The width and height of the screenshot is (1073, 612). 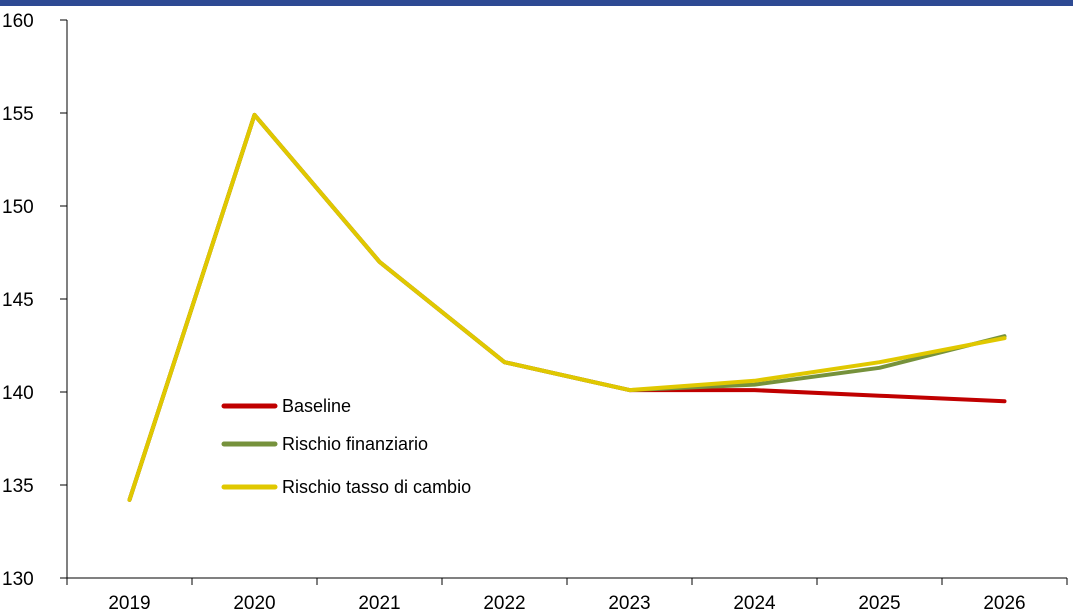 I want to click on y-tick-label: 135, so click(x=18, y=486).